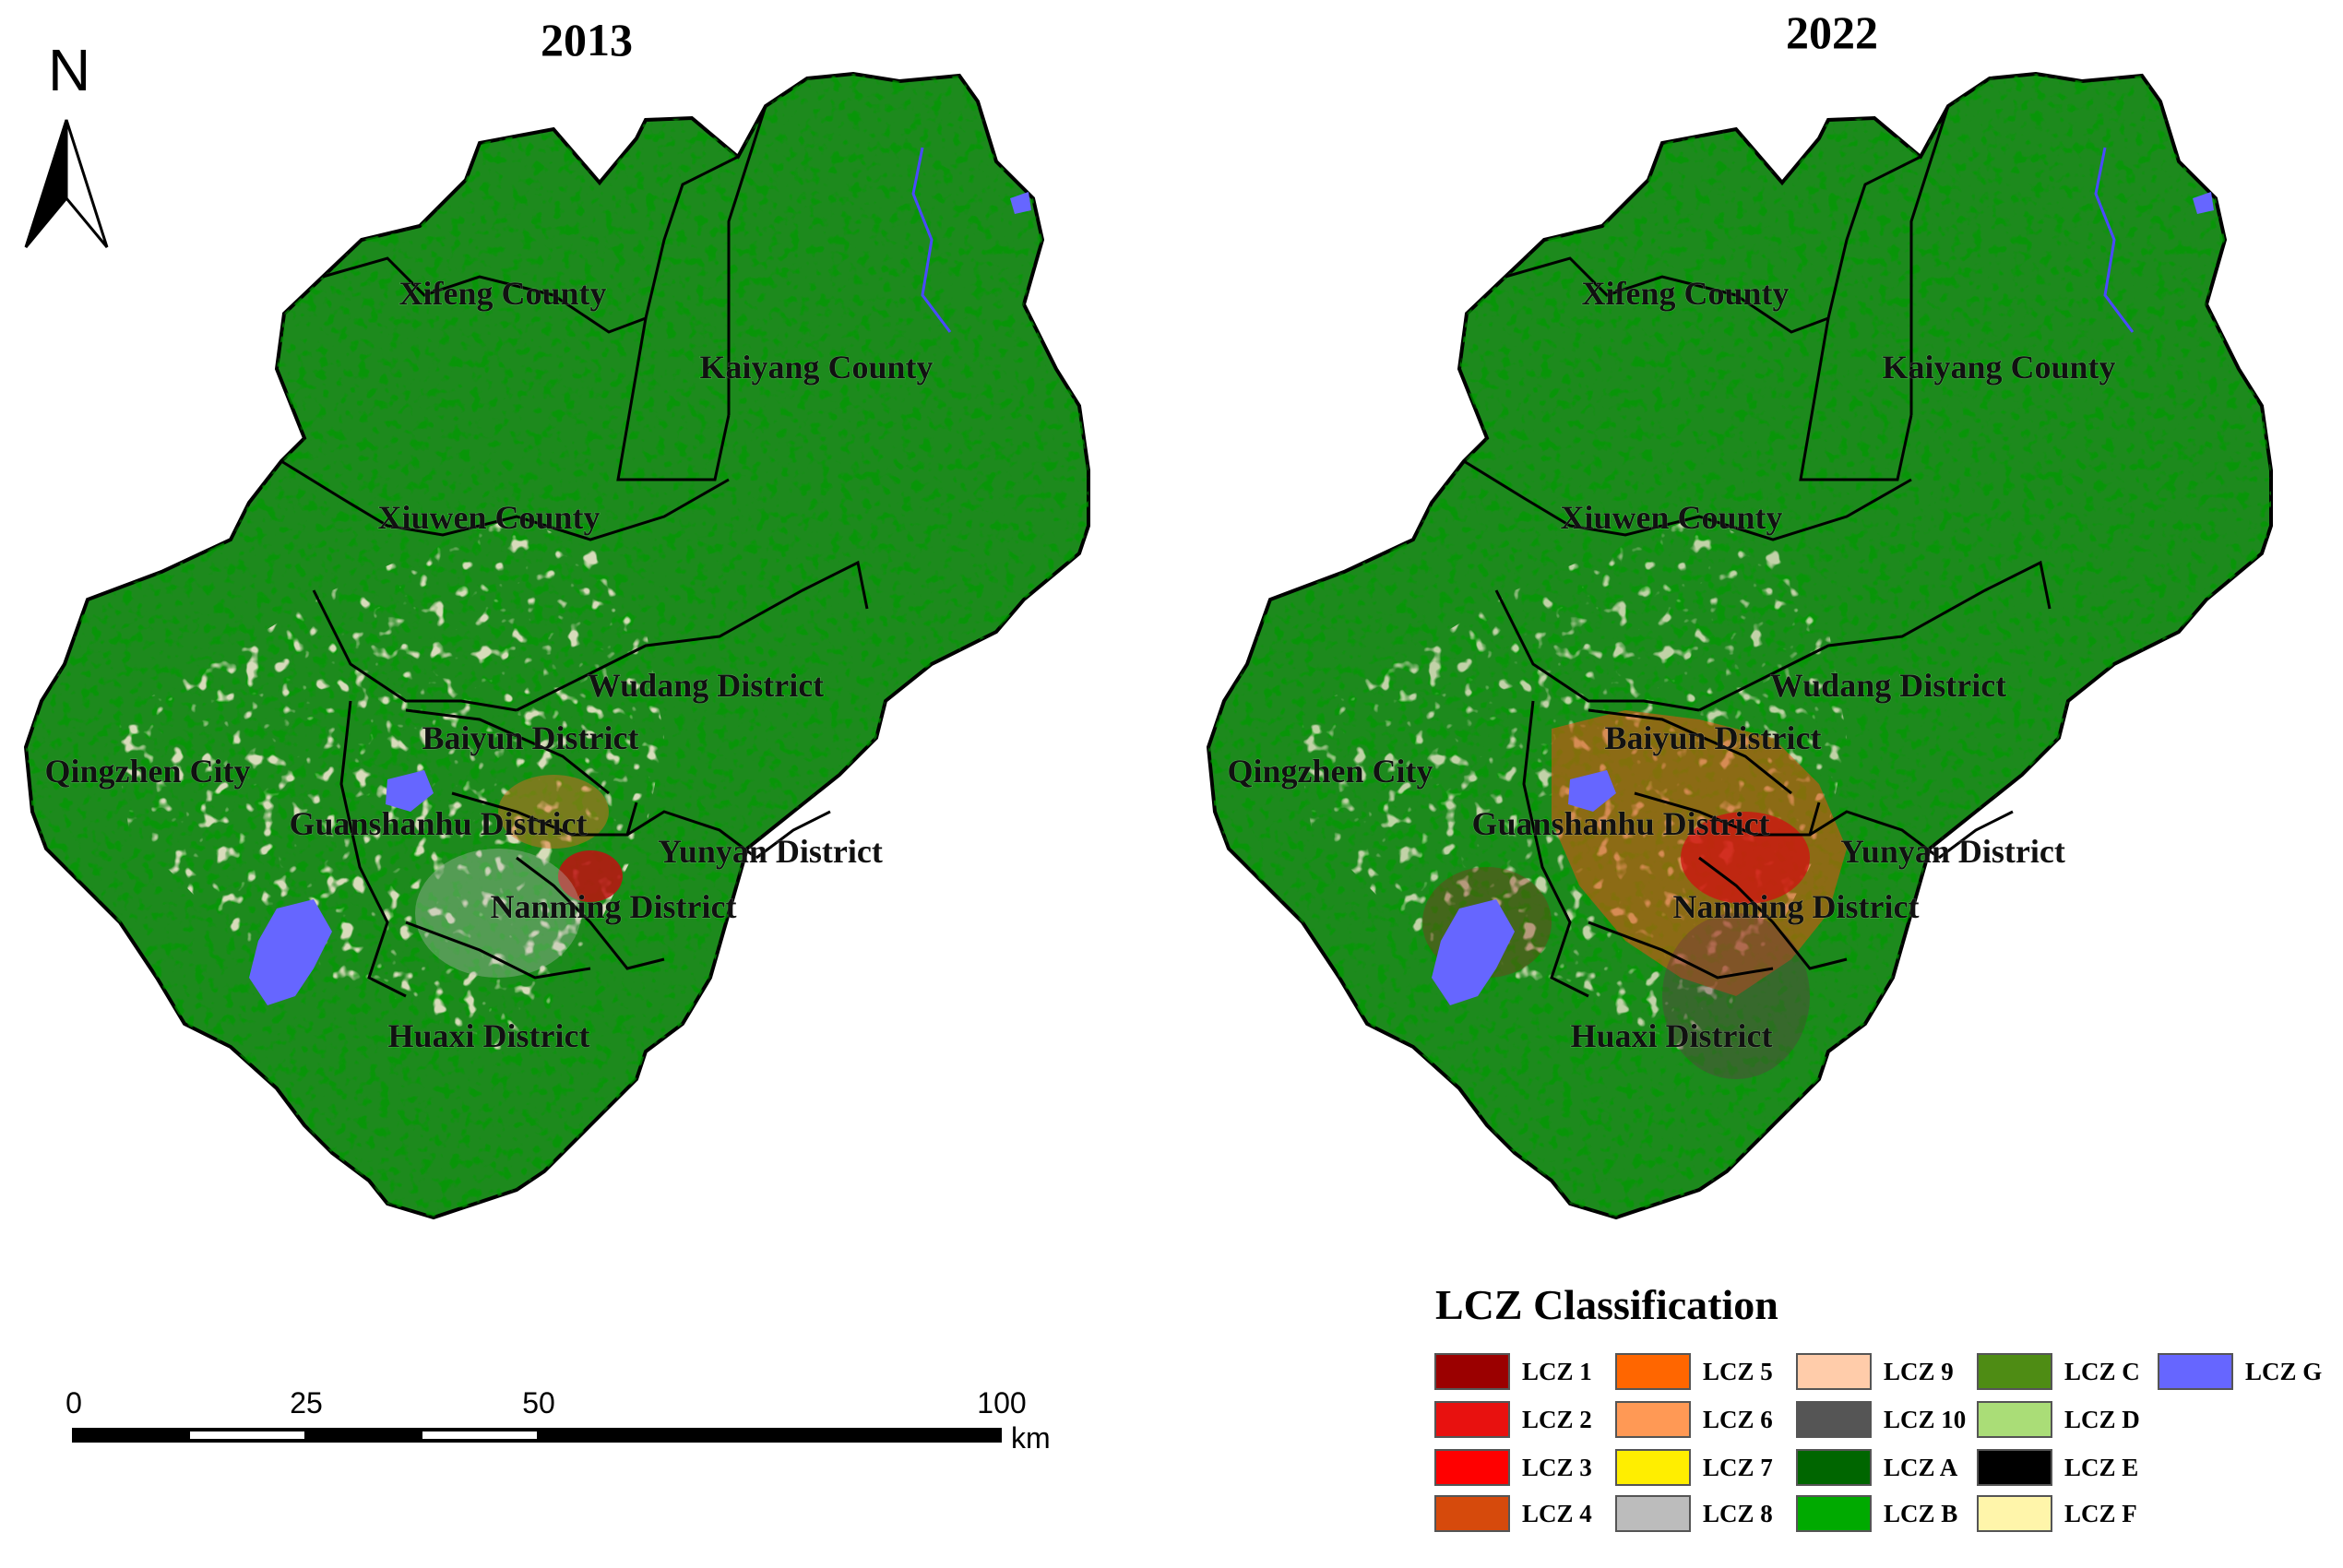  I want to click on legend-label: LCZ D, so click(2102, 1419).